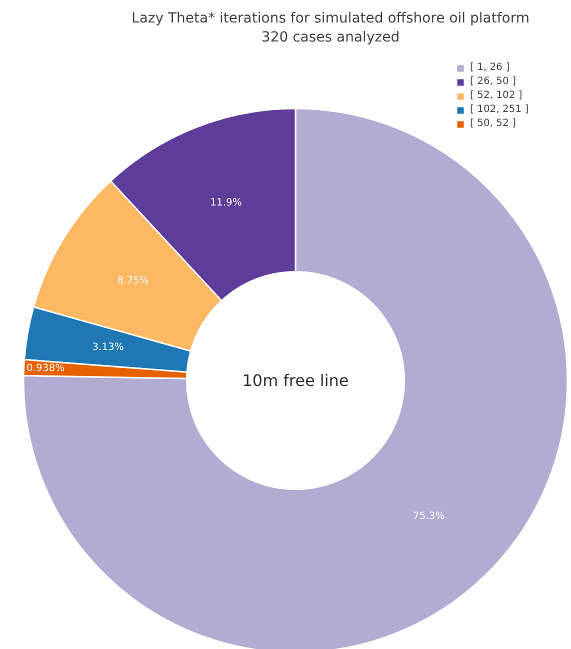  What do you see at coordinates (496, 95) in the screenshot?
I see `legend-label: [ 52, 102 ]` at bounding box center [496, 95].